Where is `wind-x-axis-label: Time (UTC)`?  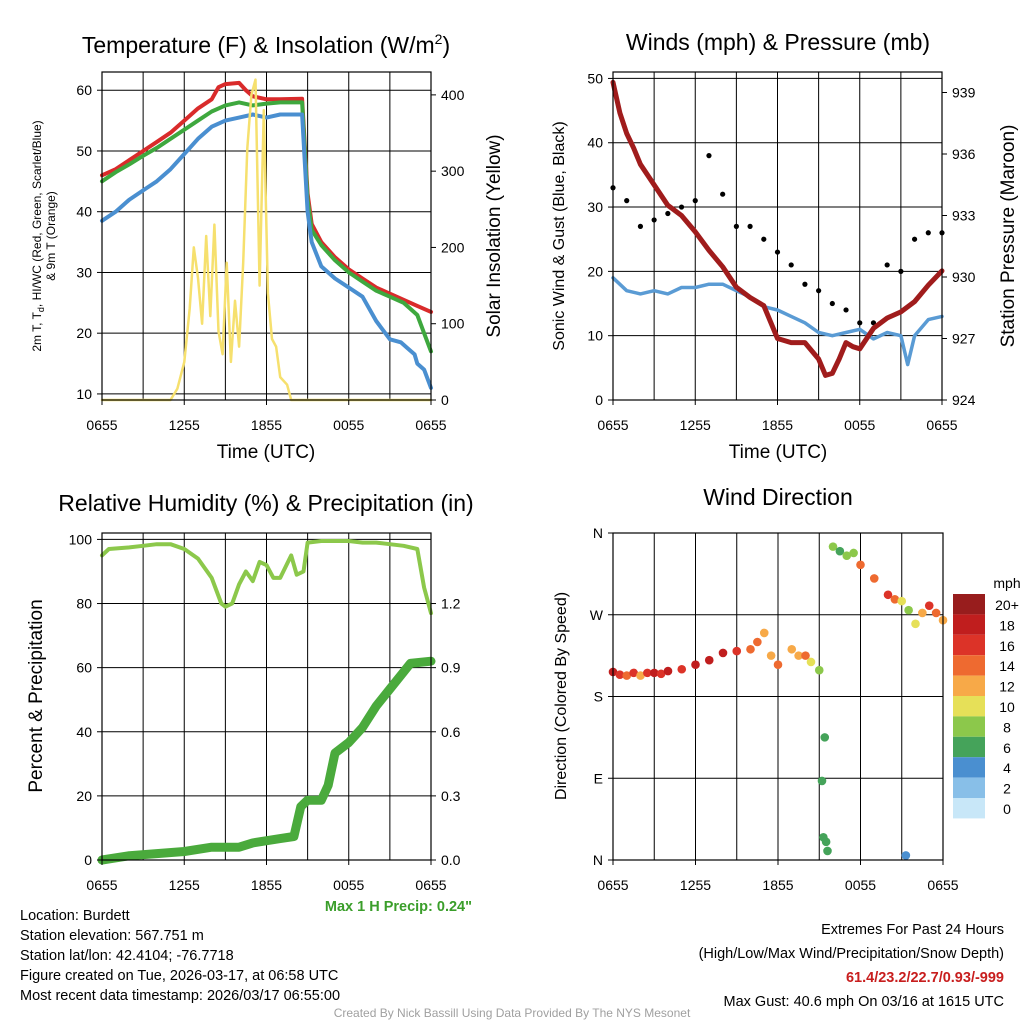
wind-x-axis-label: Time (UTC) is located at coordinates (778, 452).